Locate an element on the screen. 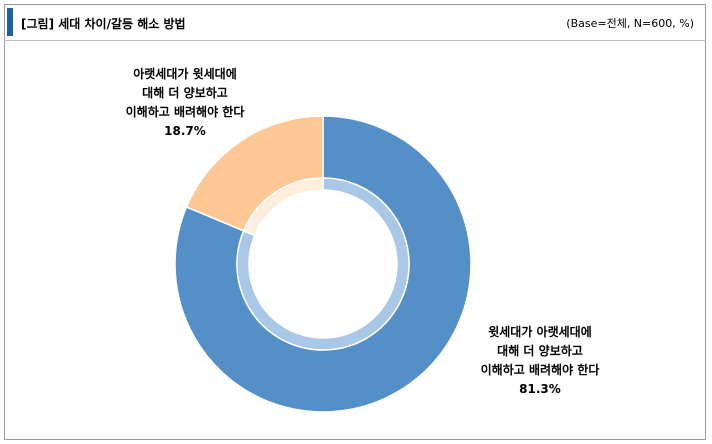 The width and height of the screenshot is (712, 444). slice-value-label: 18.7% is located at coordinates (185, 131).